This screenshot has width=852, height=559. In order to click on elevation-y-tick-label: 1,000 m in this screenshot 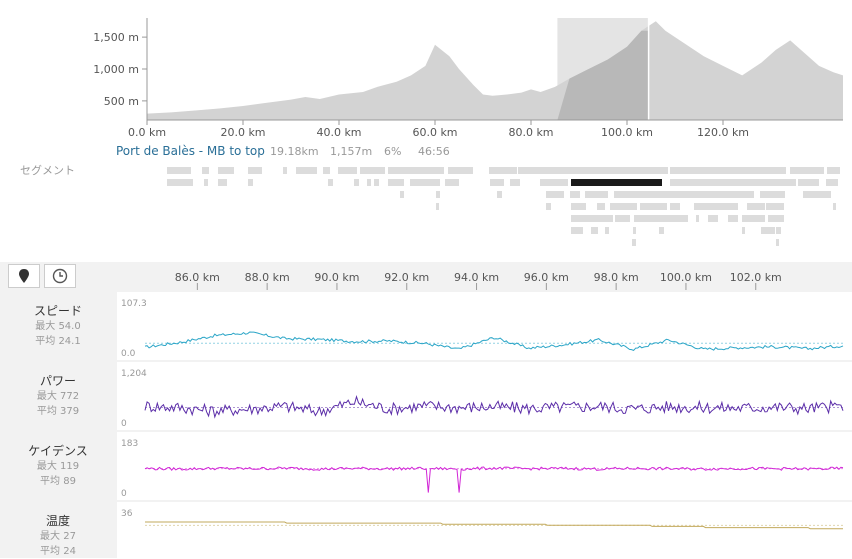, I will do `click(116, 69)`.